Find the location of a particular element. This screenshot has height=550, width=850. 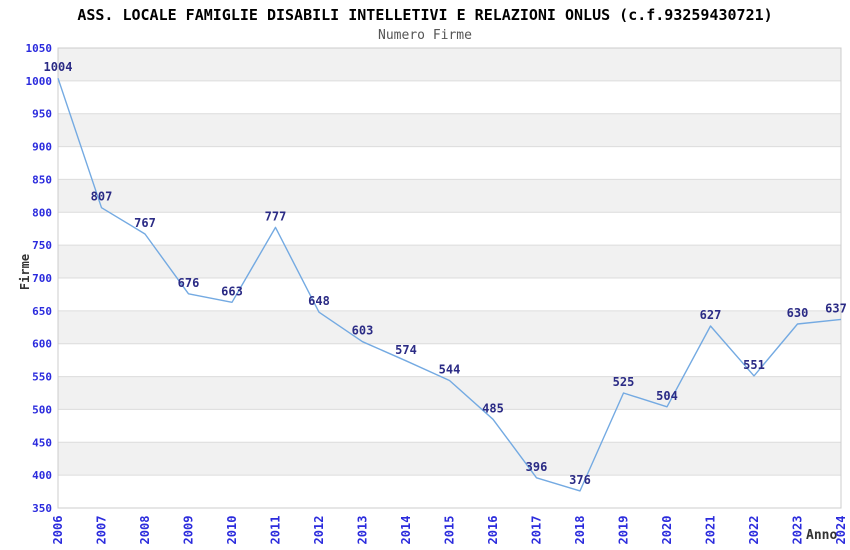

data-label: 504 is located at coordinates (667, 396).